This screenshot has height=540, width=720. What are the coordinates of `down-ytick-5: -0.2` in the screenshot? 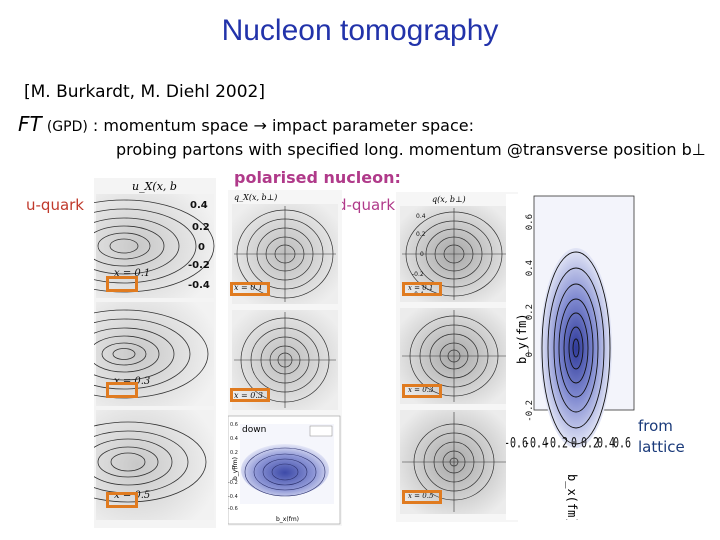 It's located at (233, 483).